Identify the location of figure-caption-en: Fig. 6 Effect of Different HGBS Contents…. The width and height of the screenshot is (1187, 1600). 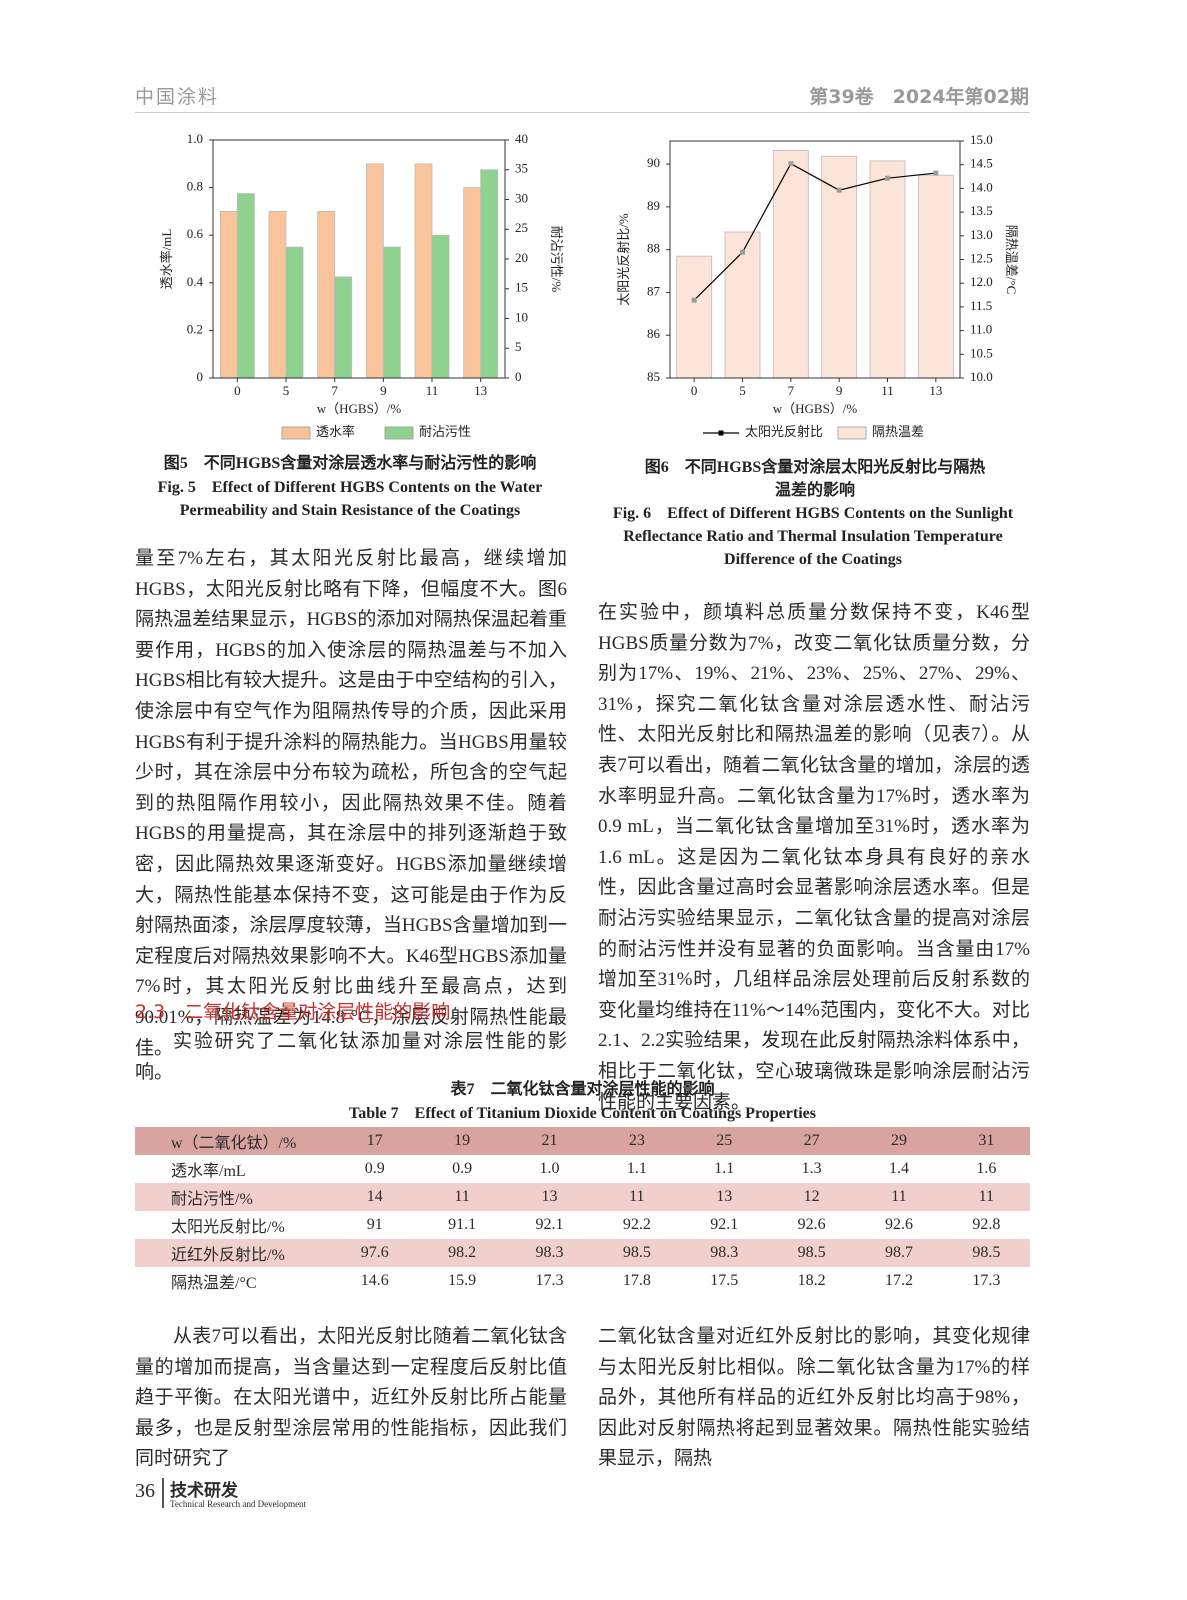
(813, 536).